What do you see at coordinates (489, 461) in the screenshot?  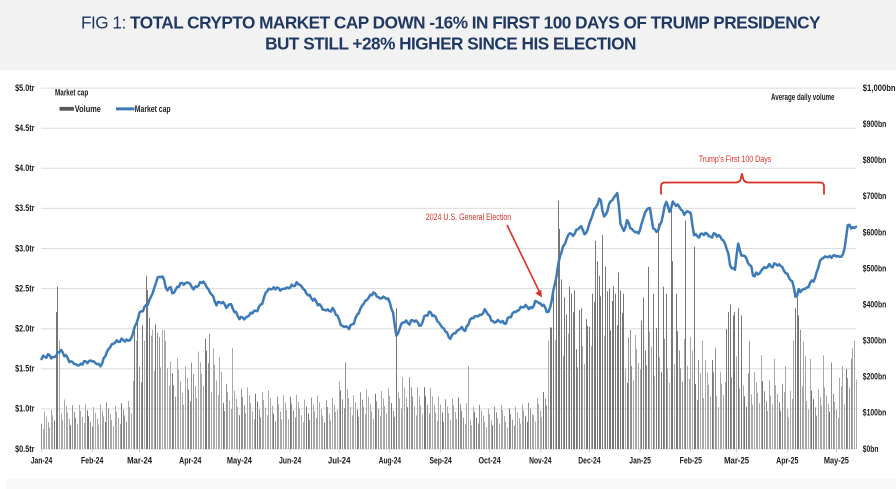 I see `svg-text: Oct-24` at bounding box center [489, 461].